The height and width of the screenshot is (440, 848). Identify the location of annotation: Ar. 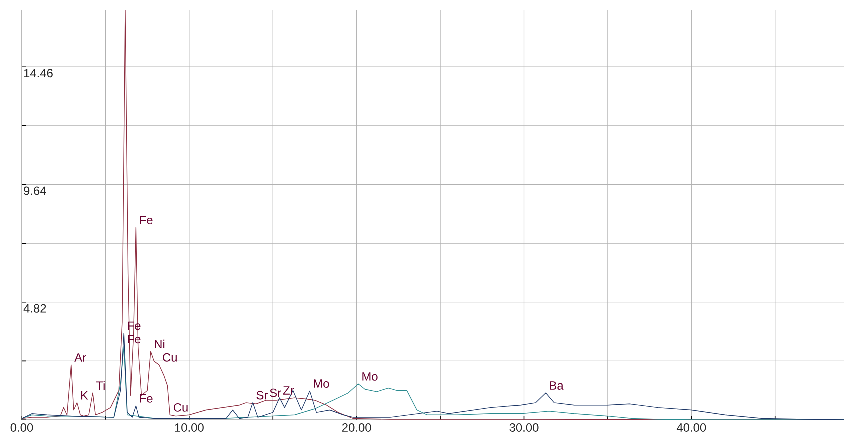
(80, 358).